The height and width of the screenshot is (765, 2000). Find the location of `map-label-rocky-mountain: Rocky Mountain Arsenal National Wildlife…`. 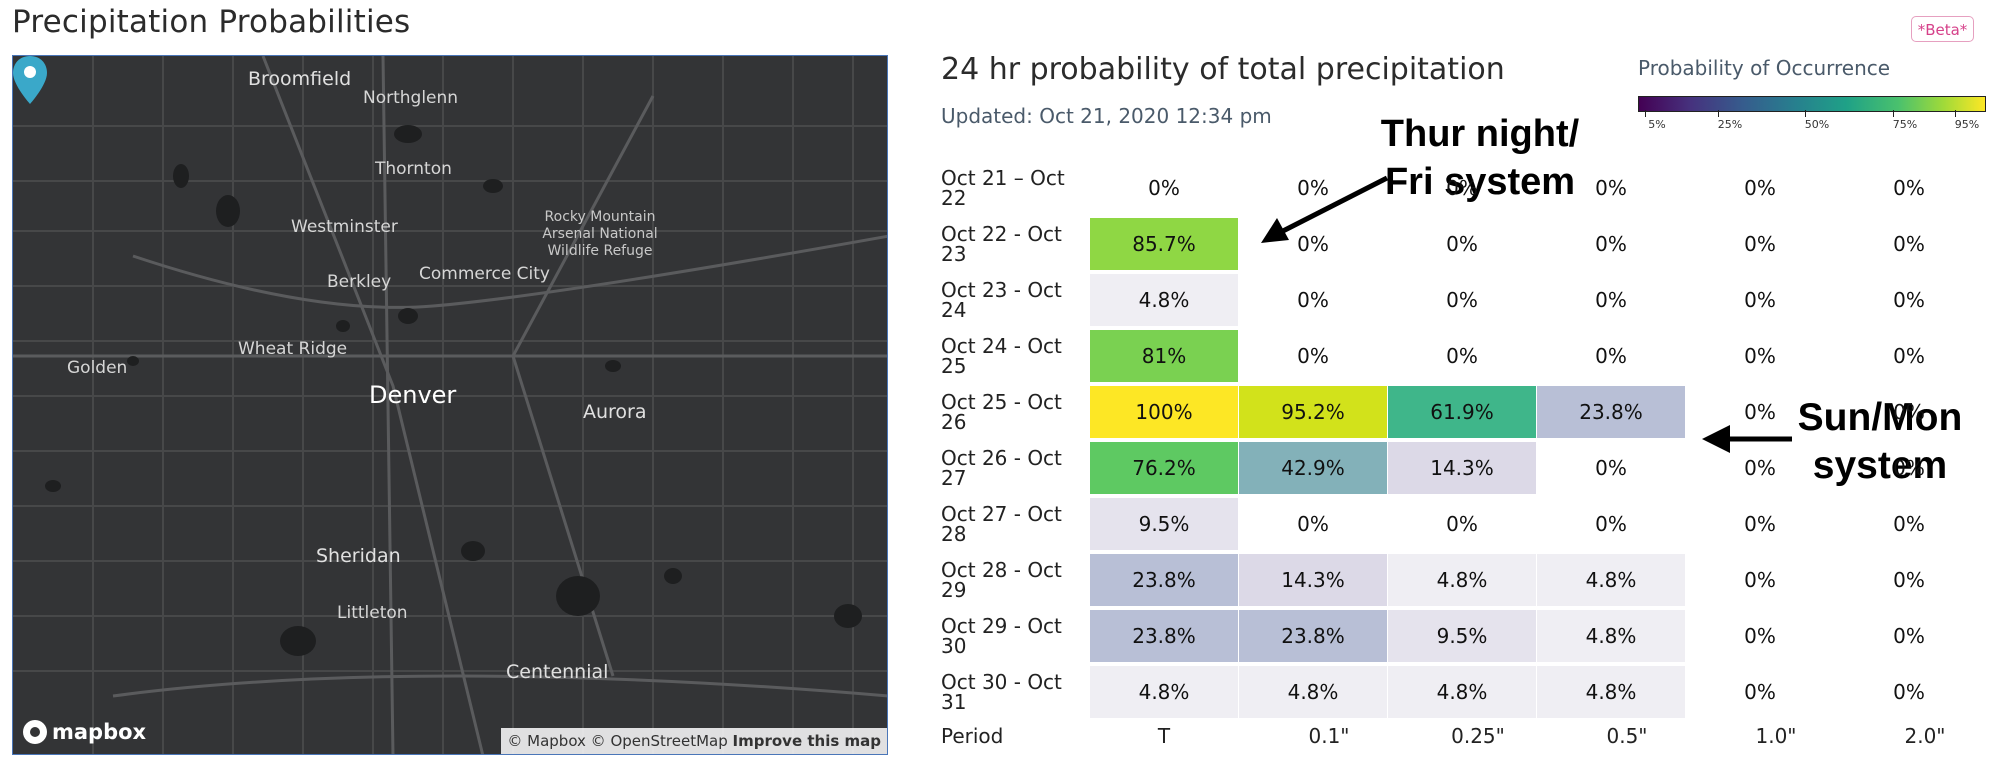

map-label-rocky-mountain: Rocky Mountain Arsenal National Wildlife… is located at coordinates (600, 234).